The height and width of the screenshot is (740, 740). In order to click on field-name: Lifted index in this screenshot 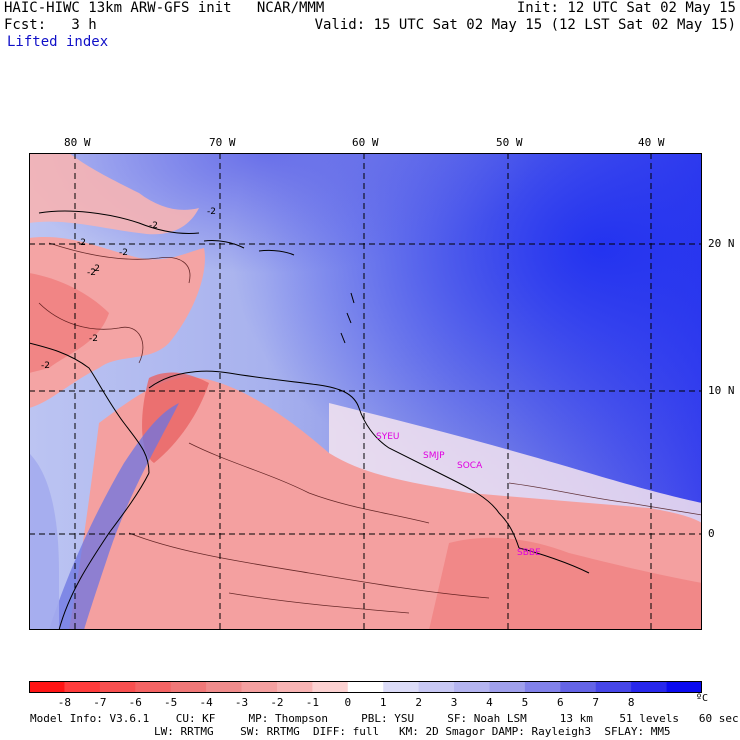, I will do `click(58, 42)`.